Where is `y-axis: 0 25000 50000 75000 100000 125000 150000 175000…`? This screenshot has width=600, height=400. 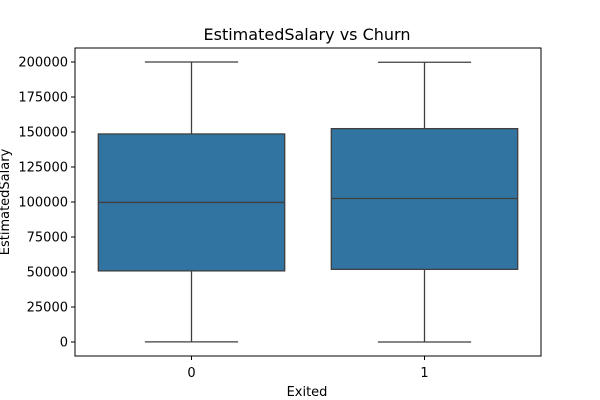
y-axis: 0 25000 50000 75000 100000 125000 150000 175000… is located at coordinates (46, 203).